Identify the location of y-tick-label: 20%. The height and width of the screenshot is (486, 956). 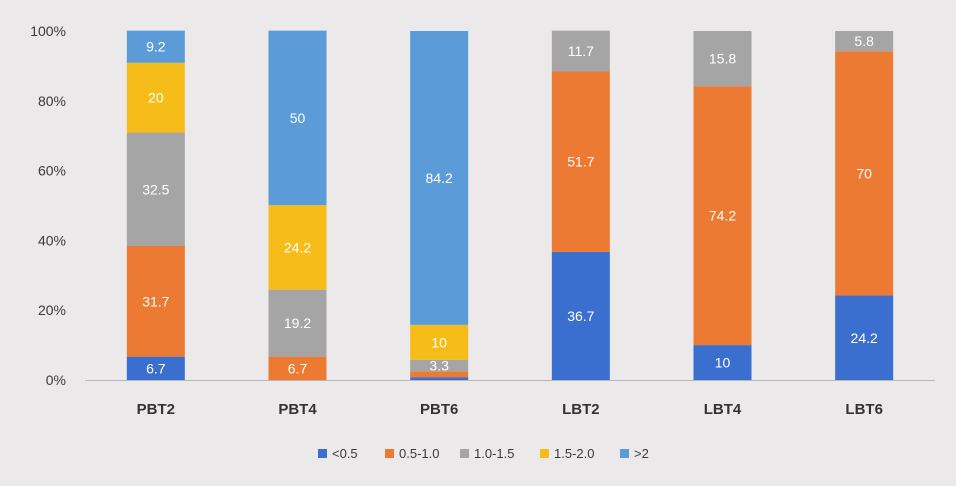
(52, 310).